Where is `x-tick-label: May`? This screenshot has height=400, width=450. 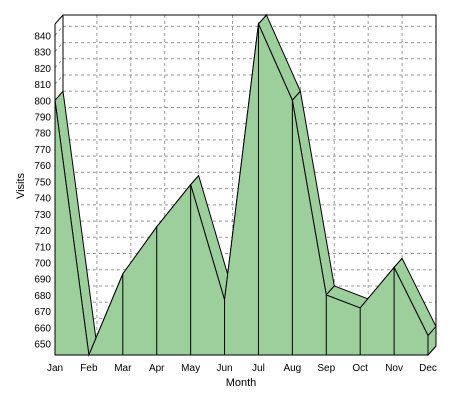 x-tick-label: May is located at coordinates (190, 368).